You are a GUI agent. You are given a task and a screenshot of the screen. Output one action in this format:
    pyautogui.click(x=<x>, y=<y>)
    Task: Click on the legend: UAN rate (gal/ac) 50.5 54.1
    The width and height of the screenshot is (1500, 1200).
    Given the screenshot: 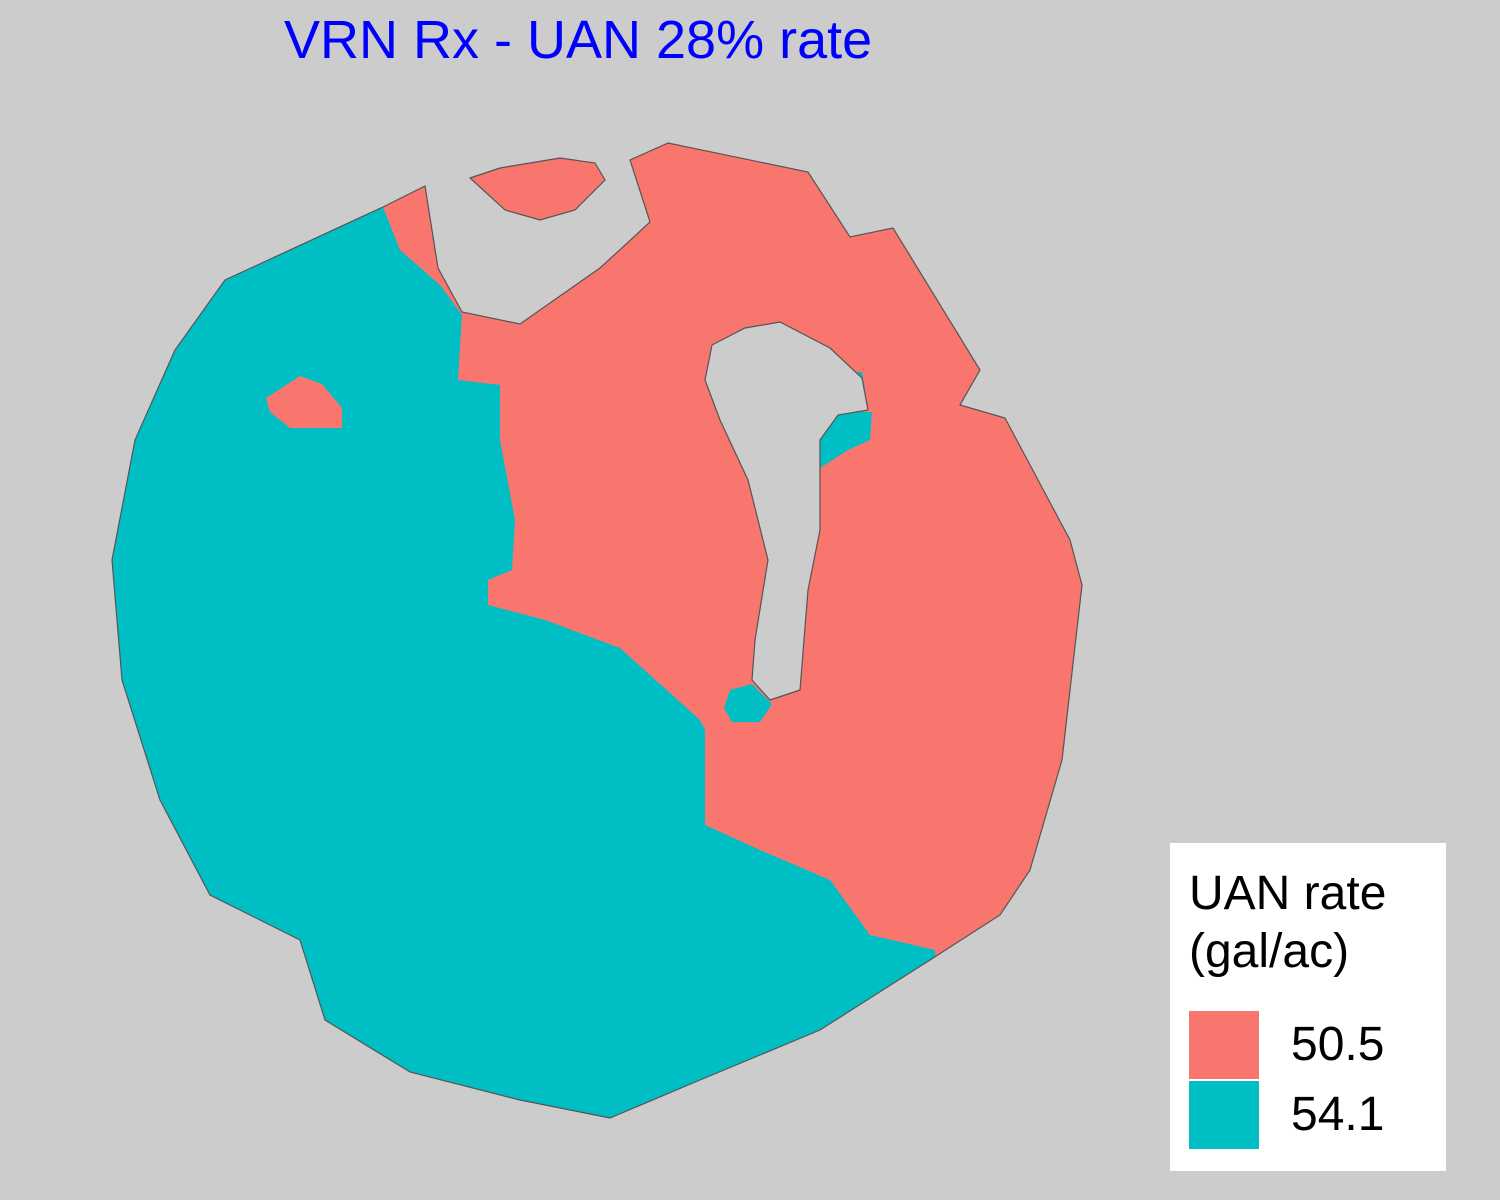 What is the action you would take?
    pyautogui.click(x=1308, y=1007)
    